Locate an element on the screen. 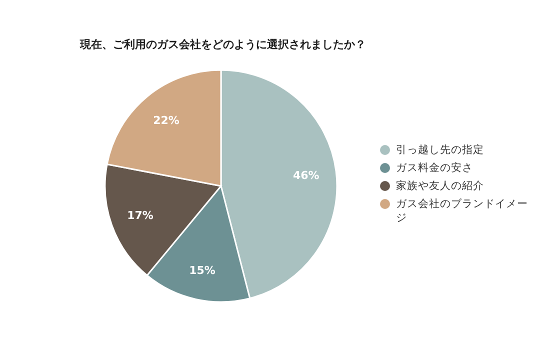 The height and width of the screenshot is (357, 536). legend-label: ガス料金の安さ is located at coordinates (434, 168).